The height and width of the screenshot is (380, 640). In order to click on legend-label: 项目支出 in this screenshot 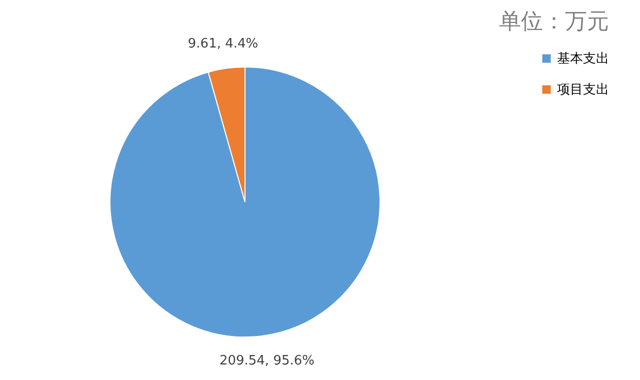, I will do `click(583, 90)`.